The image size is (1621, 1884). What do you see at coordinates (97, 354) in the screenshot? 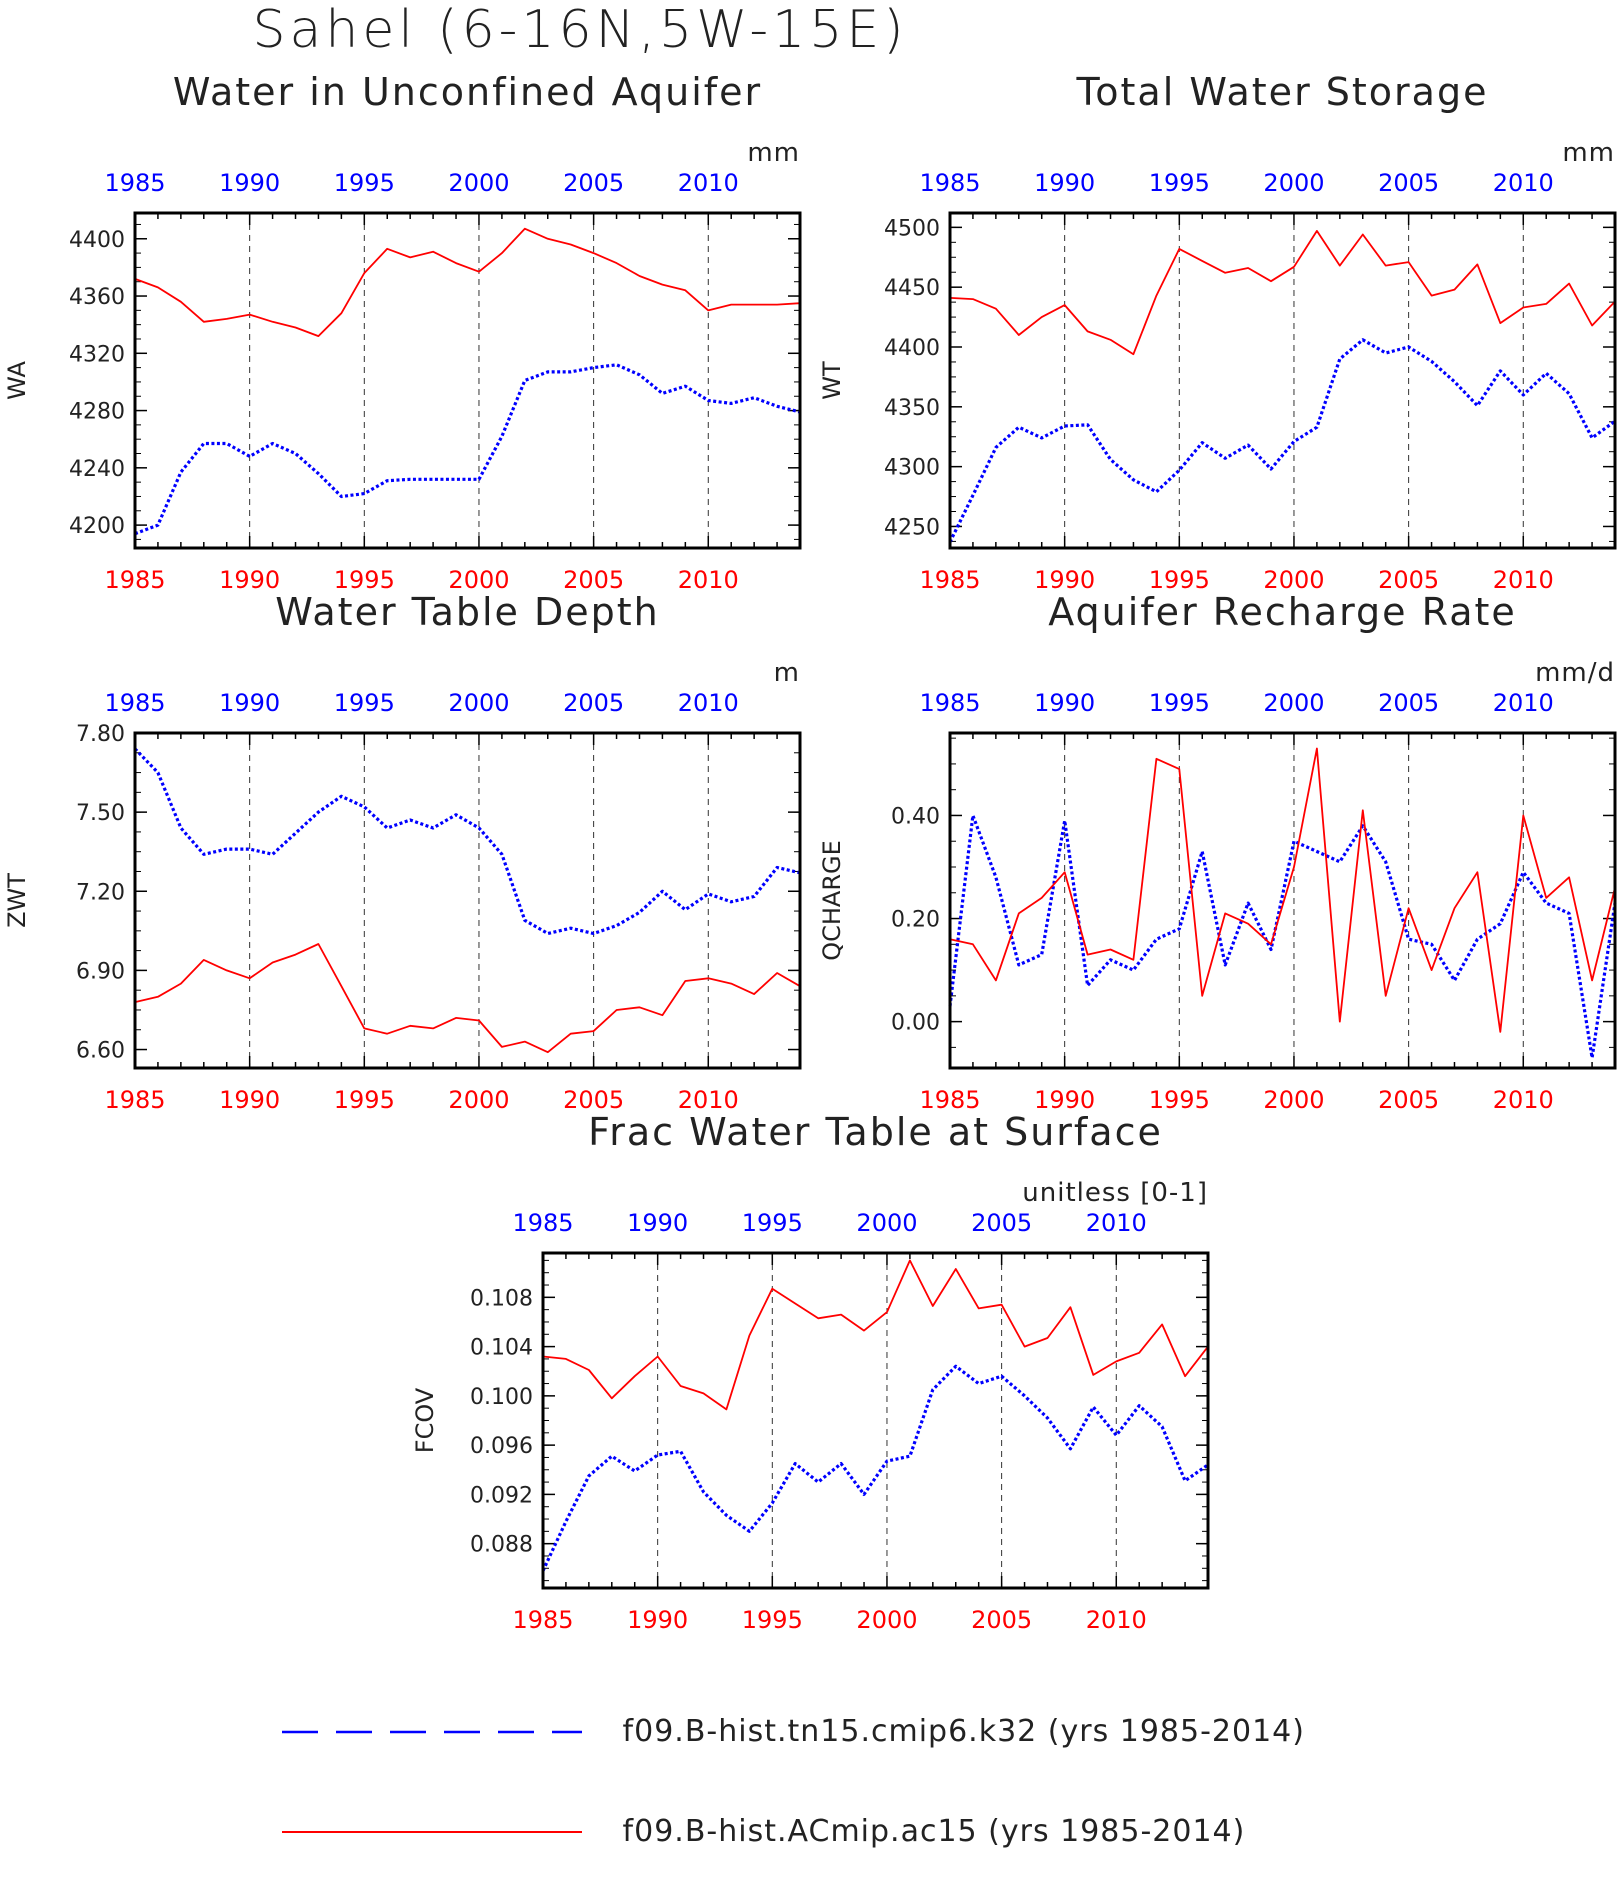
I see `y-tick-label: 4320` at bounding box center [97, 354].